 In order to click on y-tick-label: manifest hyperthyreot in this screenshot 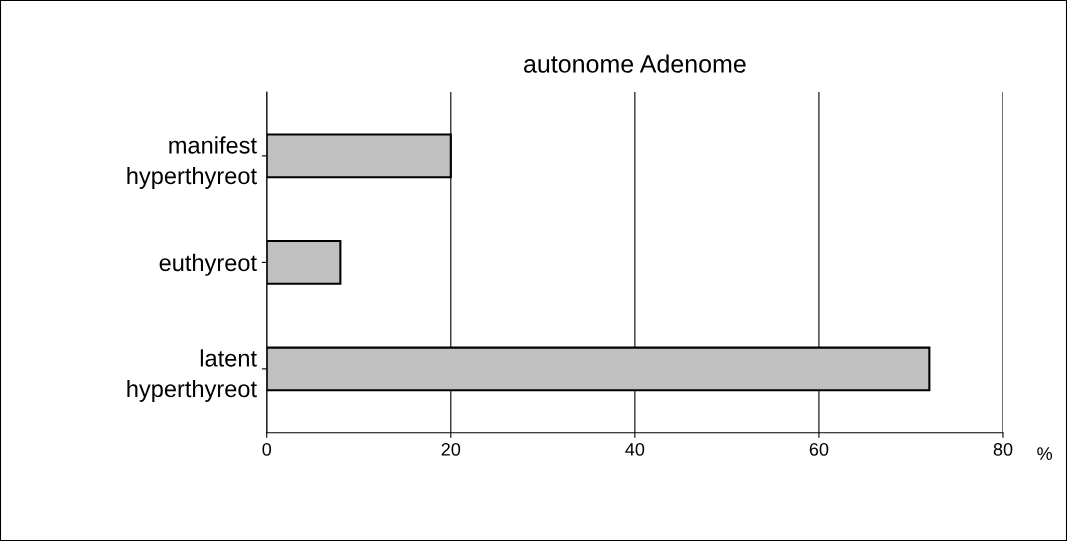, I will do `click(192, 162)`.